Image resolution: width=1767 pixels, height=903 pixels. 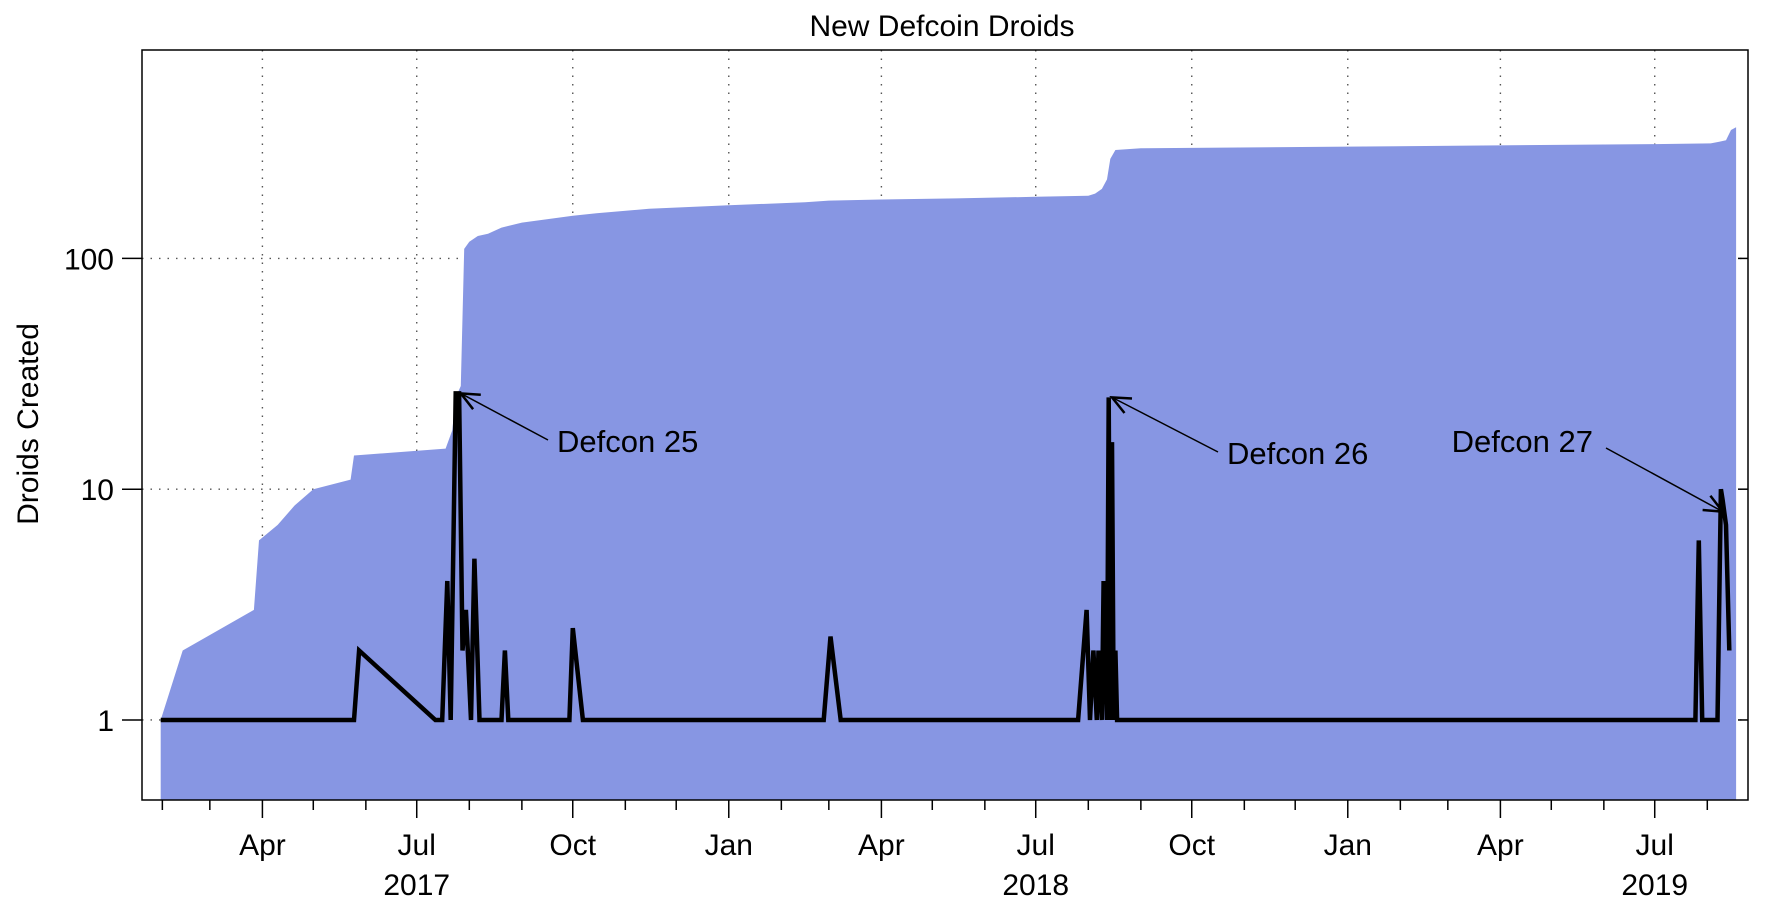 What do you see at coordinates (105, 721) in the screenshot?
I see `y-tick-label: 1` at bounding box center [105, 721].